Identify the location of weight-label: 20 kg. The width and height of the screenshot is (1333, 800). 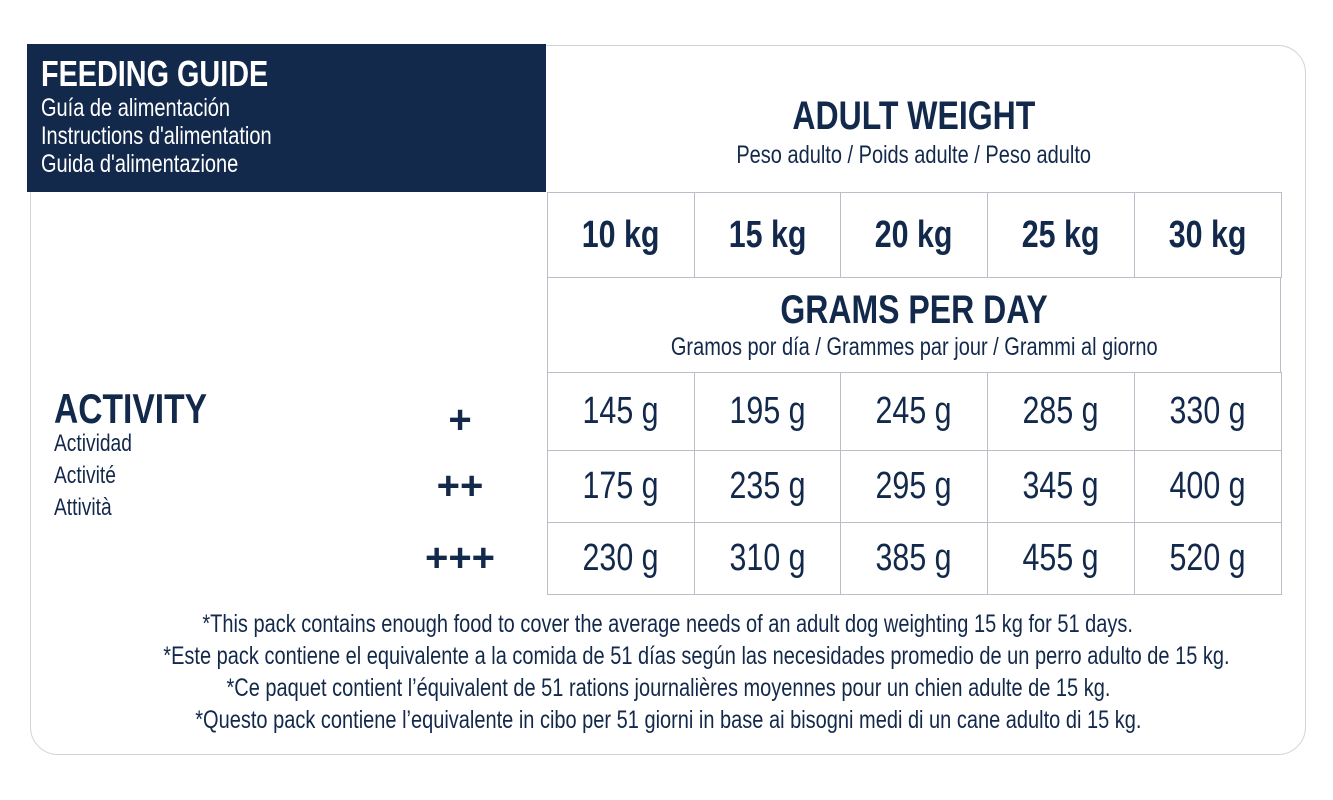
(914, 234).